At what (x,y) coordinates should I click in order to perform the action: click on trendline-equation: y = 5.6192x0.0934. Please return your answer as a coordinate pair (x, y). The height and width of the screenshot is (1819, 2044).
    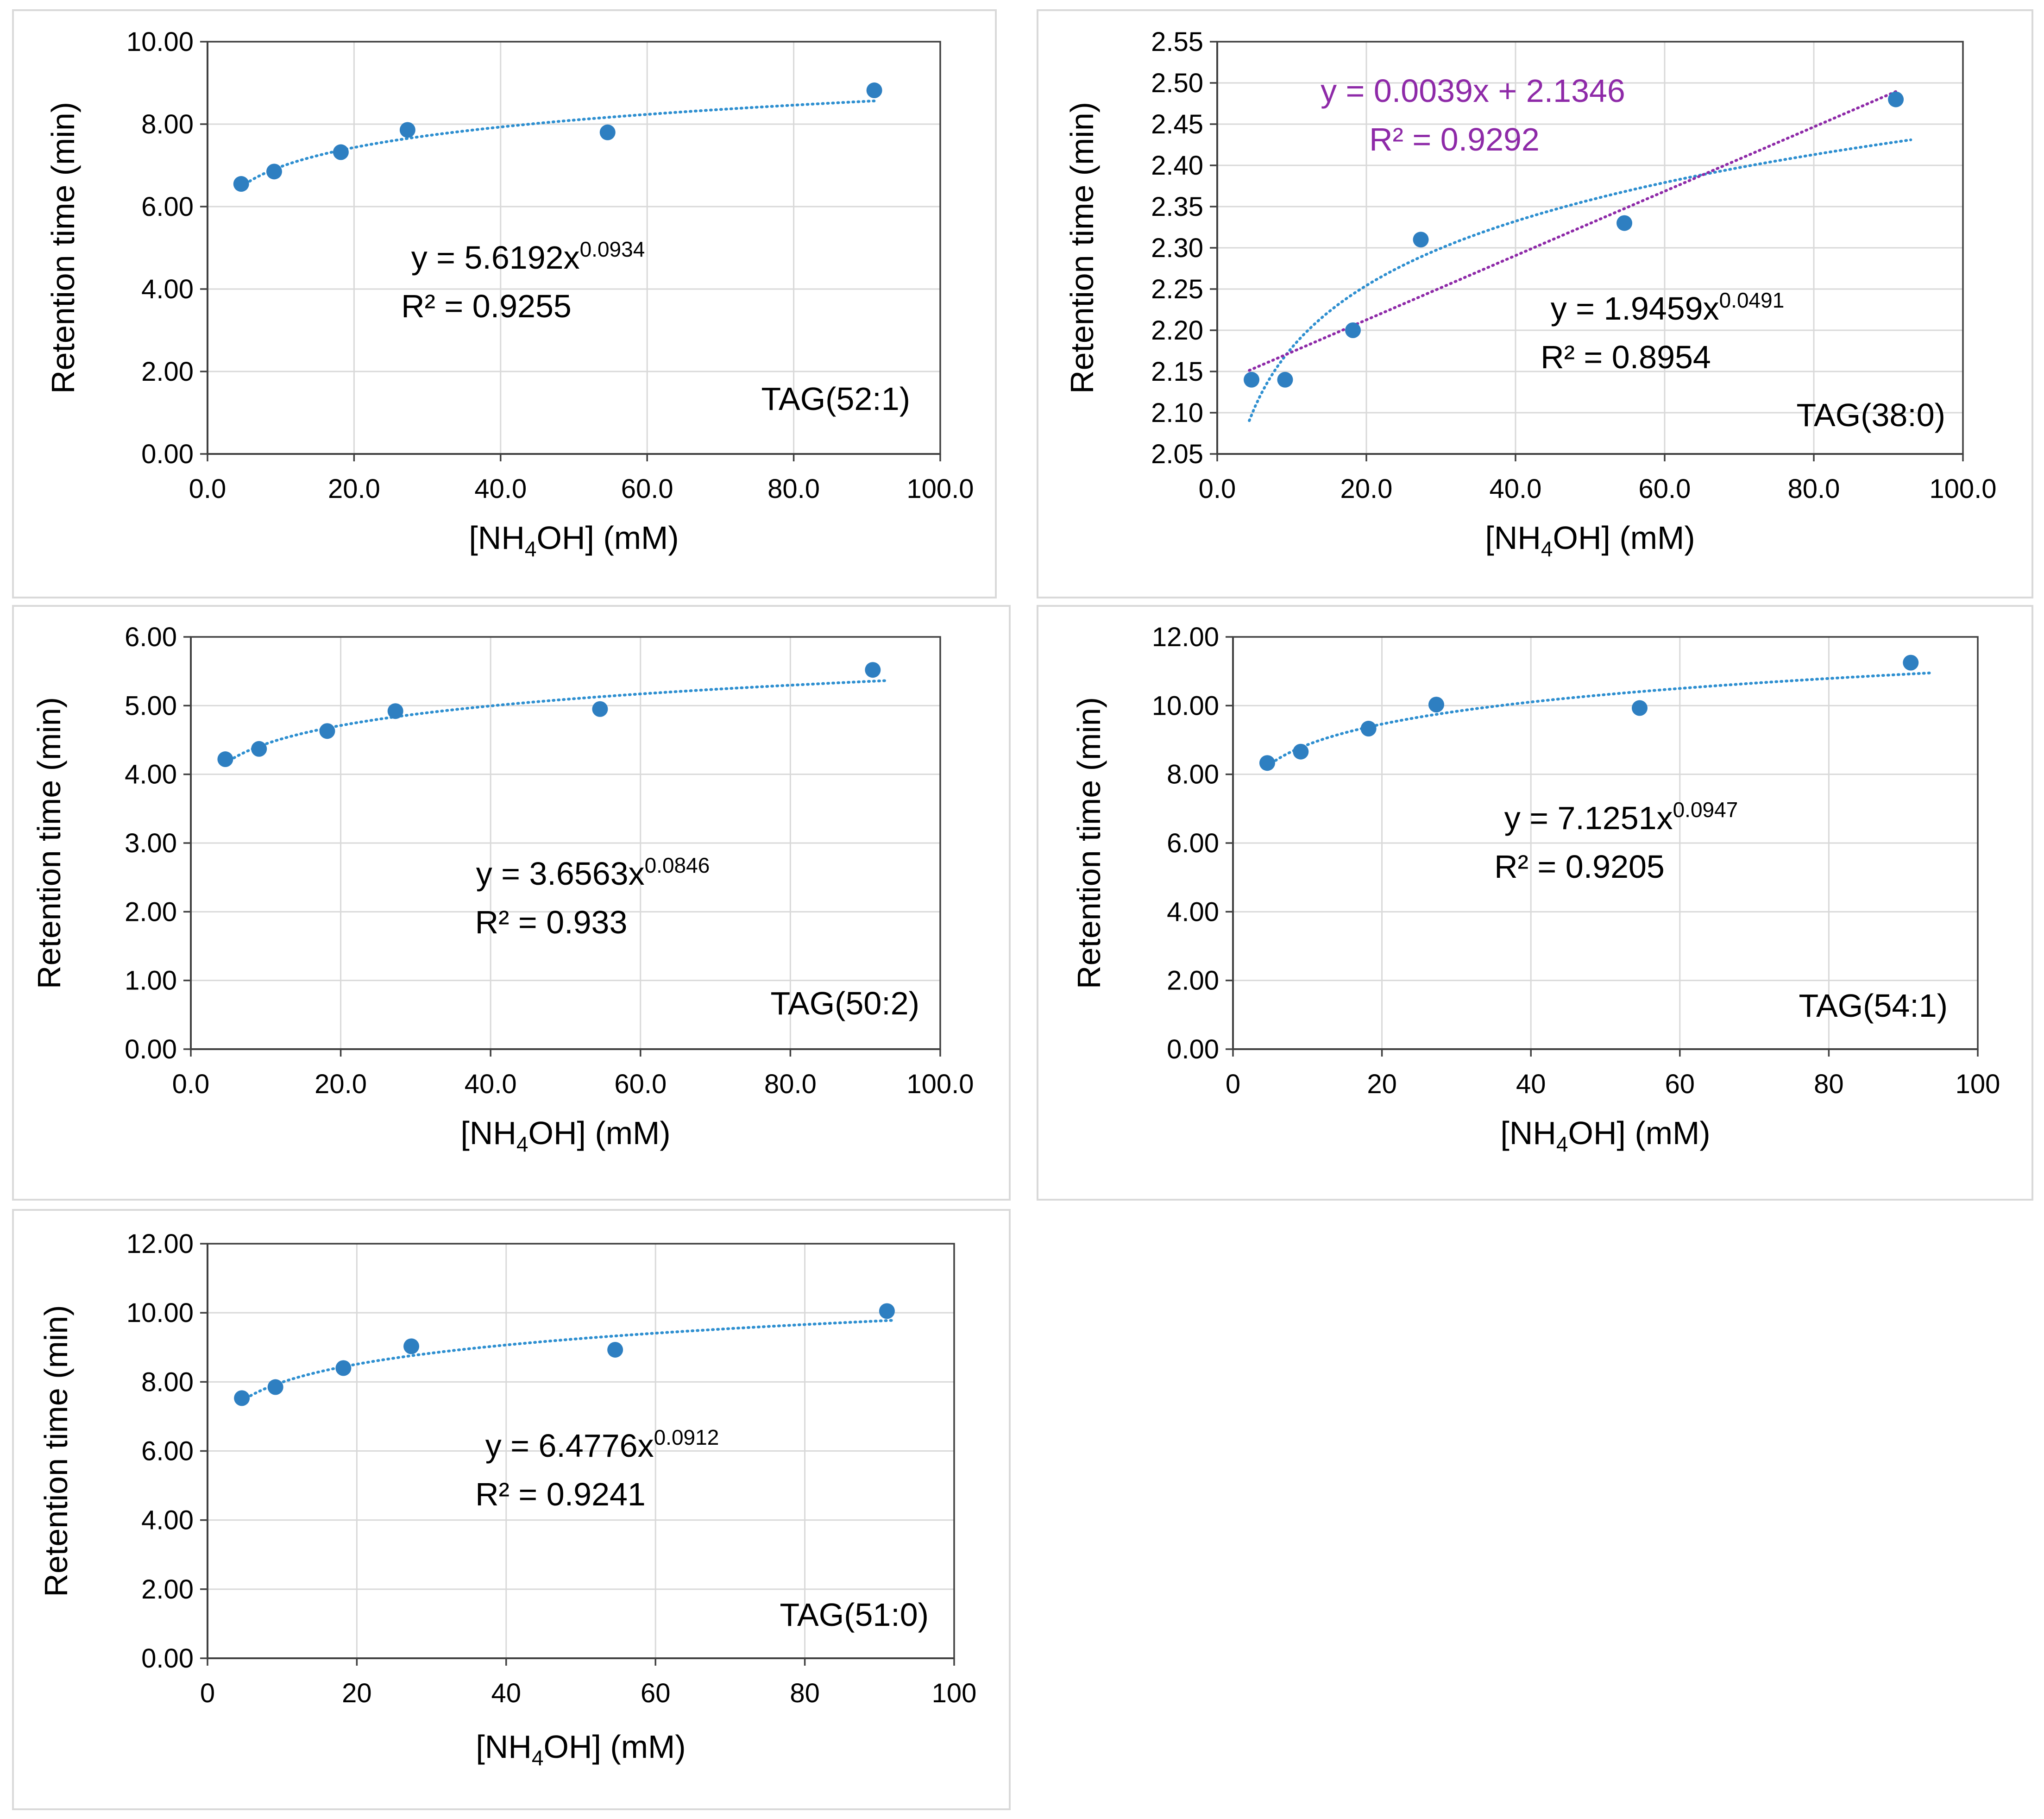
    Looking at the image, I should click on (528, 256).